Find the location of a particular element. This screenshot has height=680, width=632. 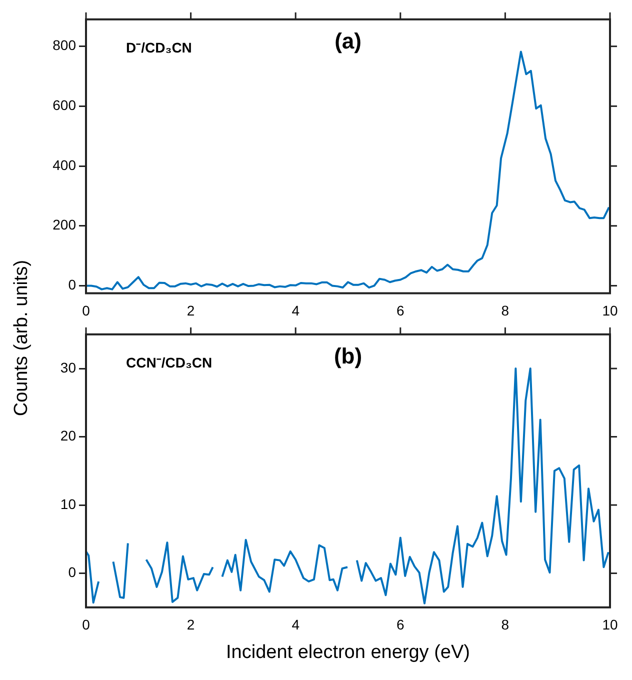

x-axis-title: Incident electron energy (eV) is located at coordinates (348, 652).